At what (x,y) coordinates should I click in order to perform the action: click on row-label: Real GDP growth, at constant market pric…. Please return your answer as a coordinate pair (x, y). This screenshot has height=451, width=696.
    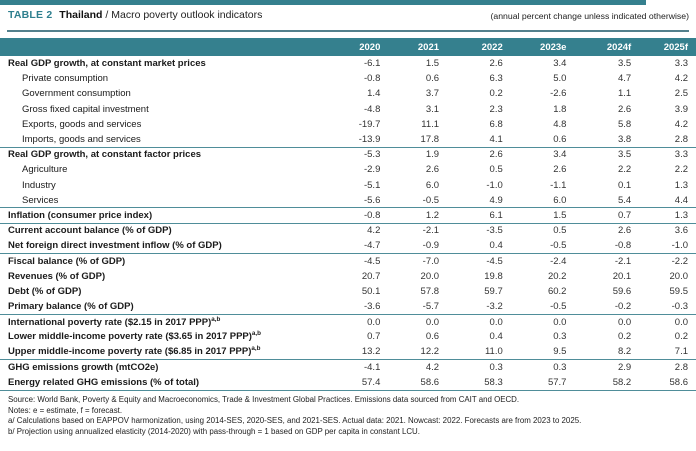
    Looking at the image, I should click on (107, 64).